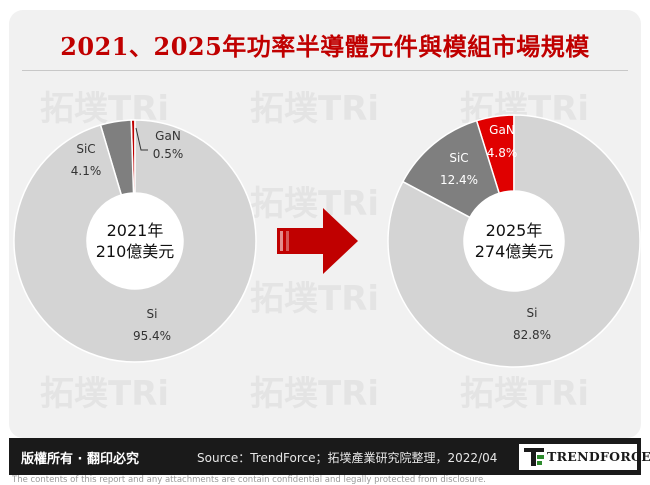 Image resolution: width=650 pixels, height=485 pixels. I want to click on center-total-label: 274億美元, so click(514, 251).